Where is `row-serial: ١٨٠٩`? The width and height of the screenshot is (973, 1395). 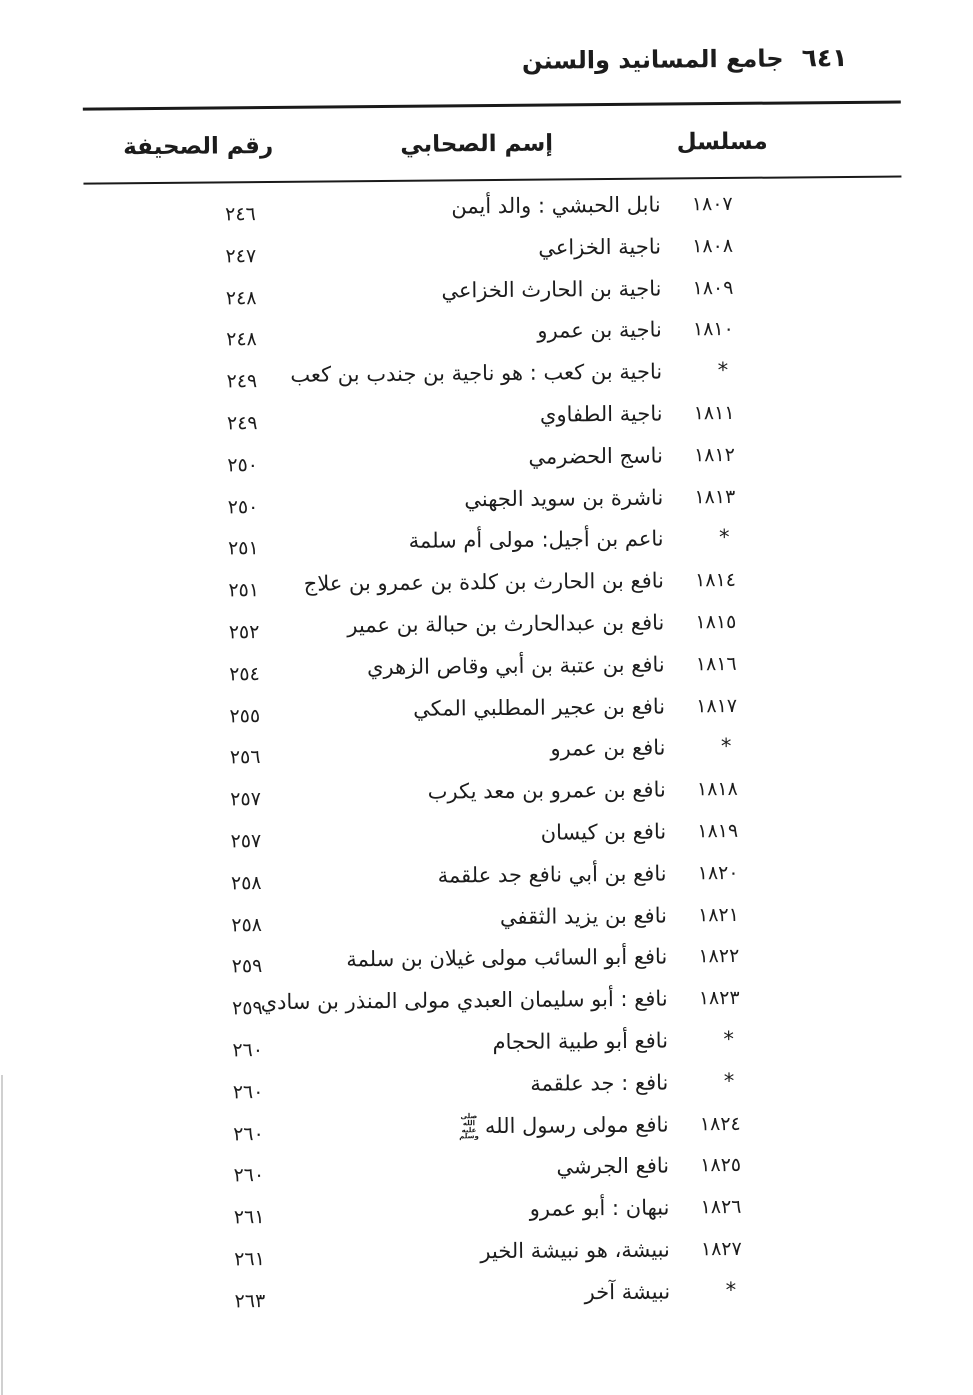 row-serial: ١٨٠٩ is located at coordinates (713, 287).